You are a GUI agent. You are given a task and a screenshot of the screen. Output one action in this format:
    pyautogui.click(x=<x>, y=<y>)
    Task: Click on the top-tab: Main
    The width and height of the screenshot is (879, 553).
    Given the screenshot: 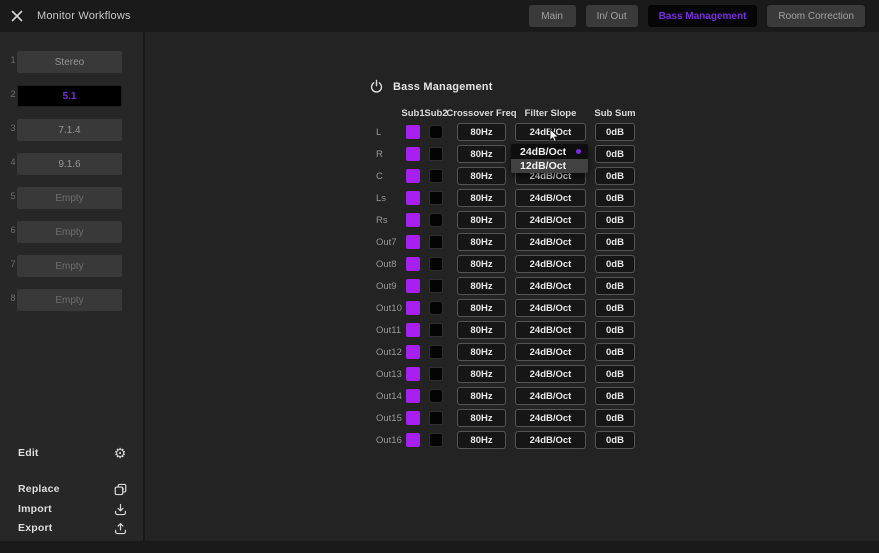 What is the action you would take?
    pyautogui.click(x=552, y=16)
    